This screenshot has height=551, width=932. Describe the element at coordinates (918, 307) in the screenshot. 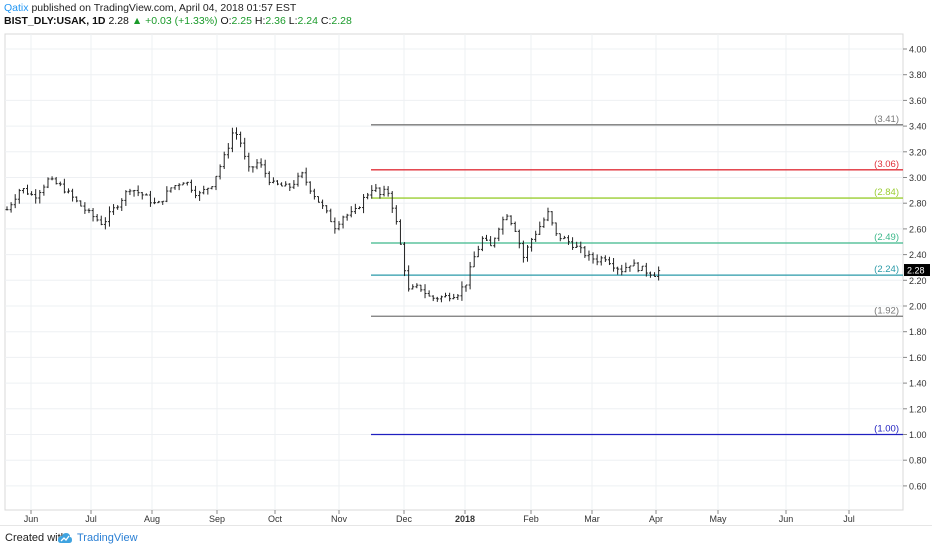

I see `y-tick-label: 2.00` at that location.